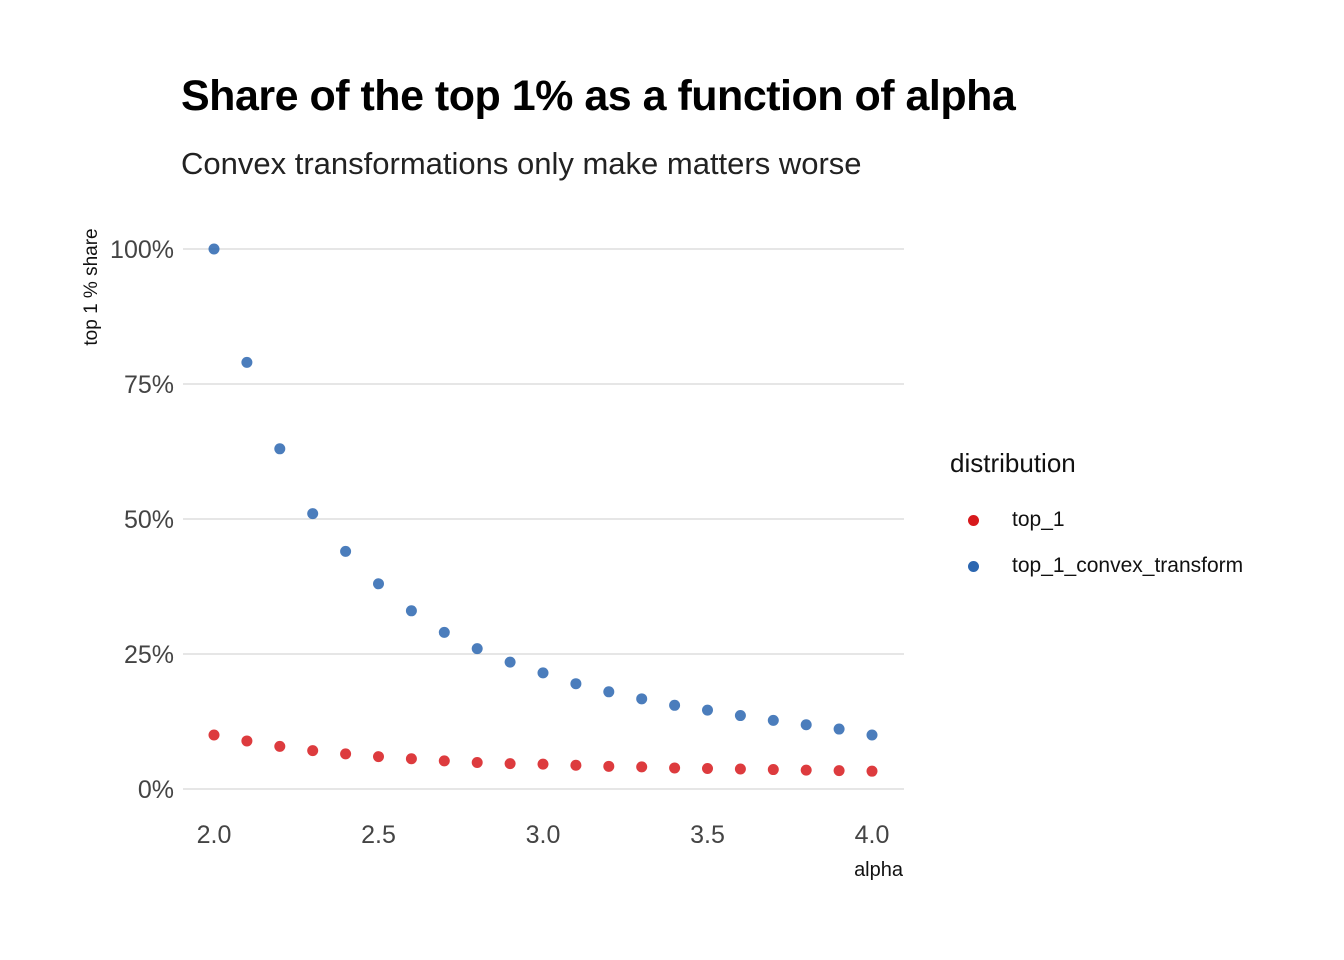  I want to click on x-tick-label: 4.0, so click(872, 835).